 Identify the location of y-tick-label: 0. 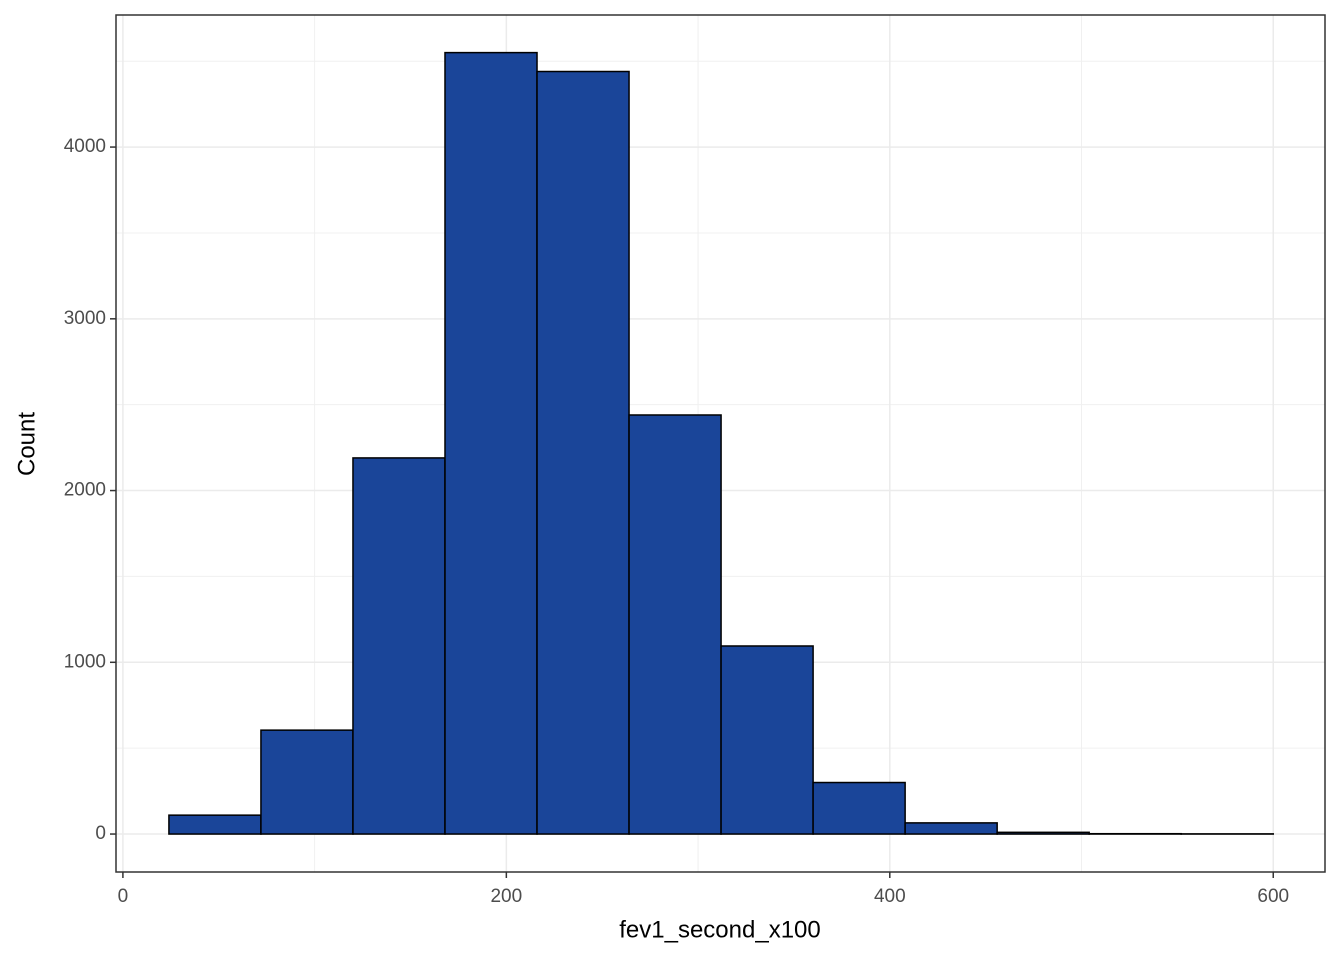
(100, 833).